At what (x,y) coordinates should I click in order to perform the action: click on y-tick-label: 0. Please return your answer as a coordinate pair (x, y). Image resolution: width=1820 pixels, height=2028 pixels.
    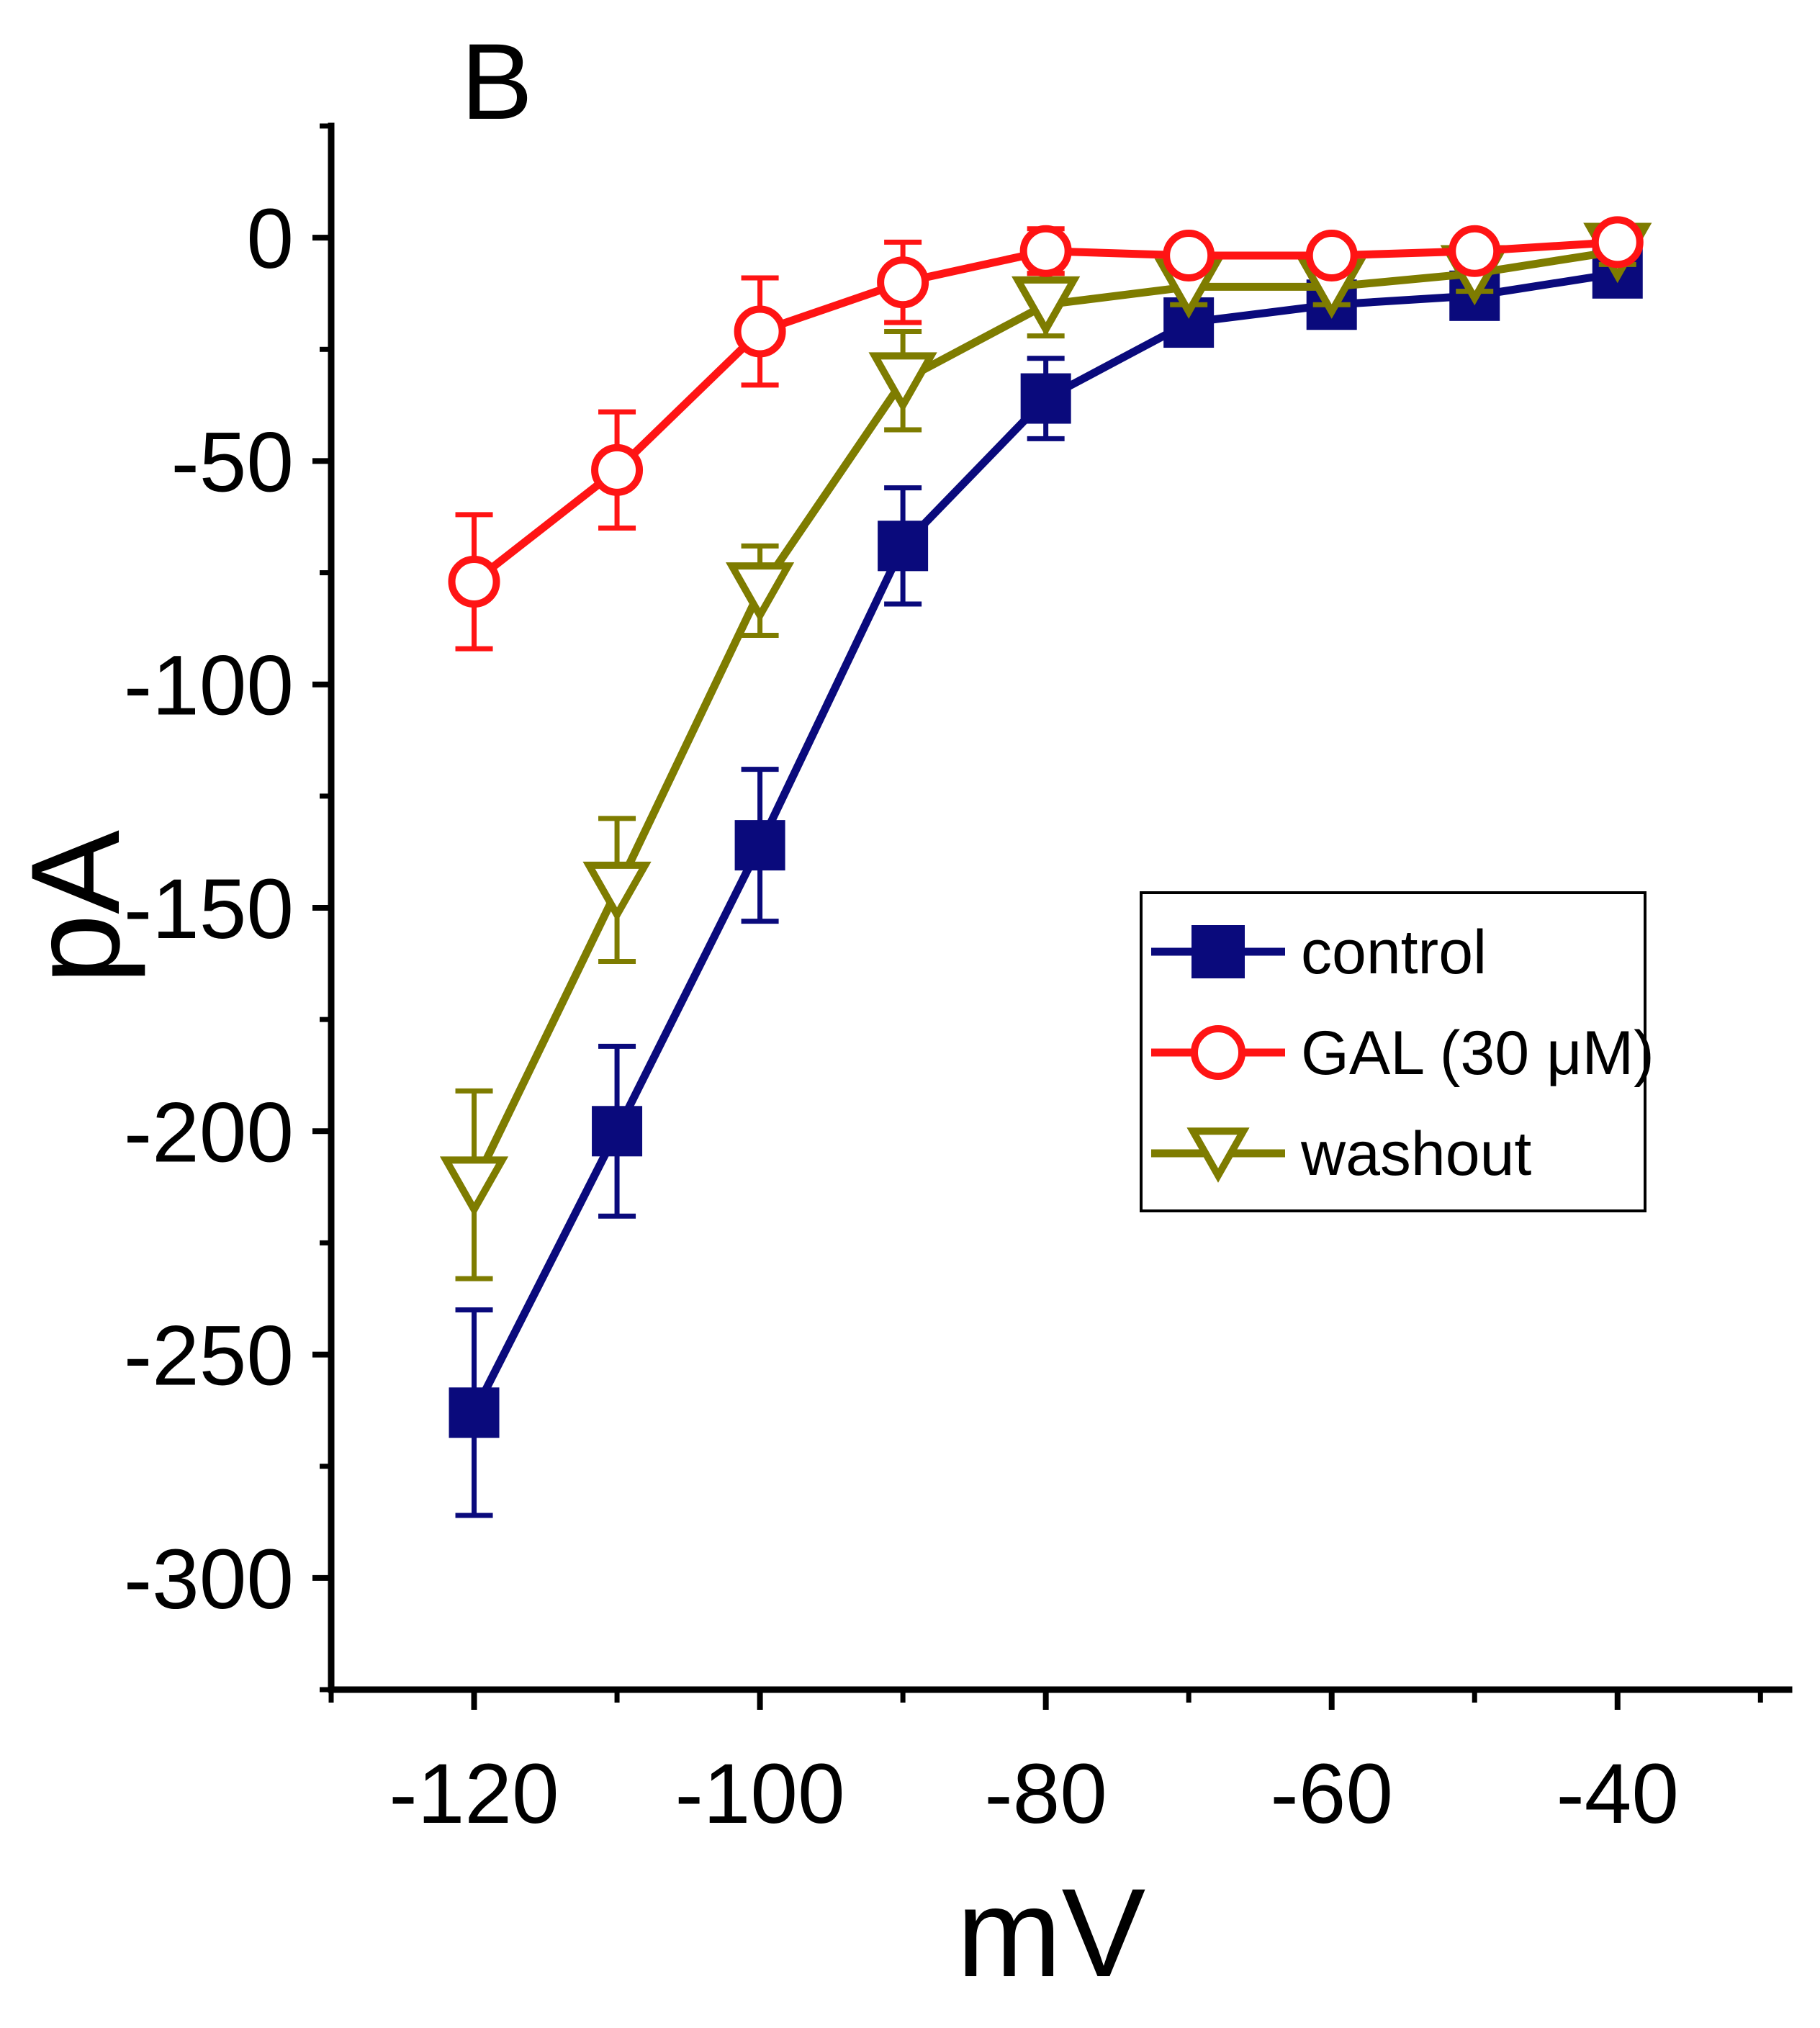
    Looking at the image, I should click on (270, 239).